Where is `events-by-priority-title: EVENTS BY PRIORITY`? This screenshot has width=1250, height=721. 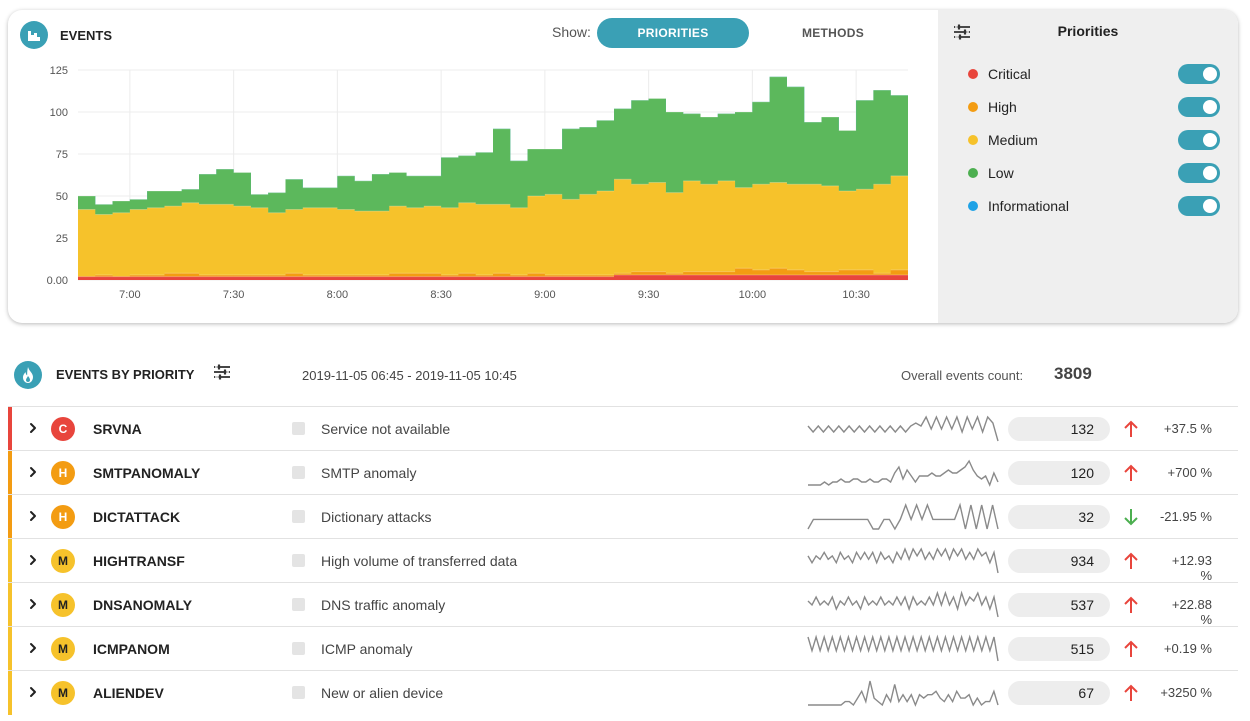
events-by-priority-title: EVENTS BY PRIORITY is located at coordinates (125, 374).